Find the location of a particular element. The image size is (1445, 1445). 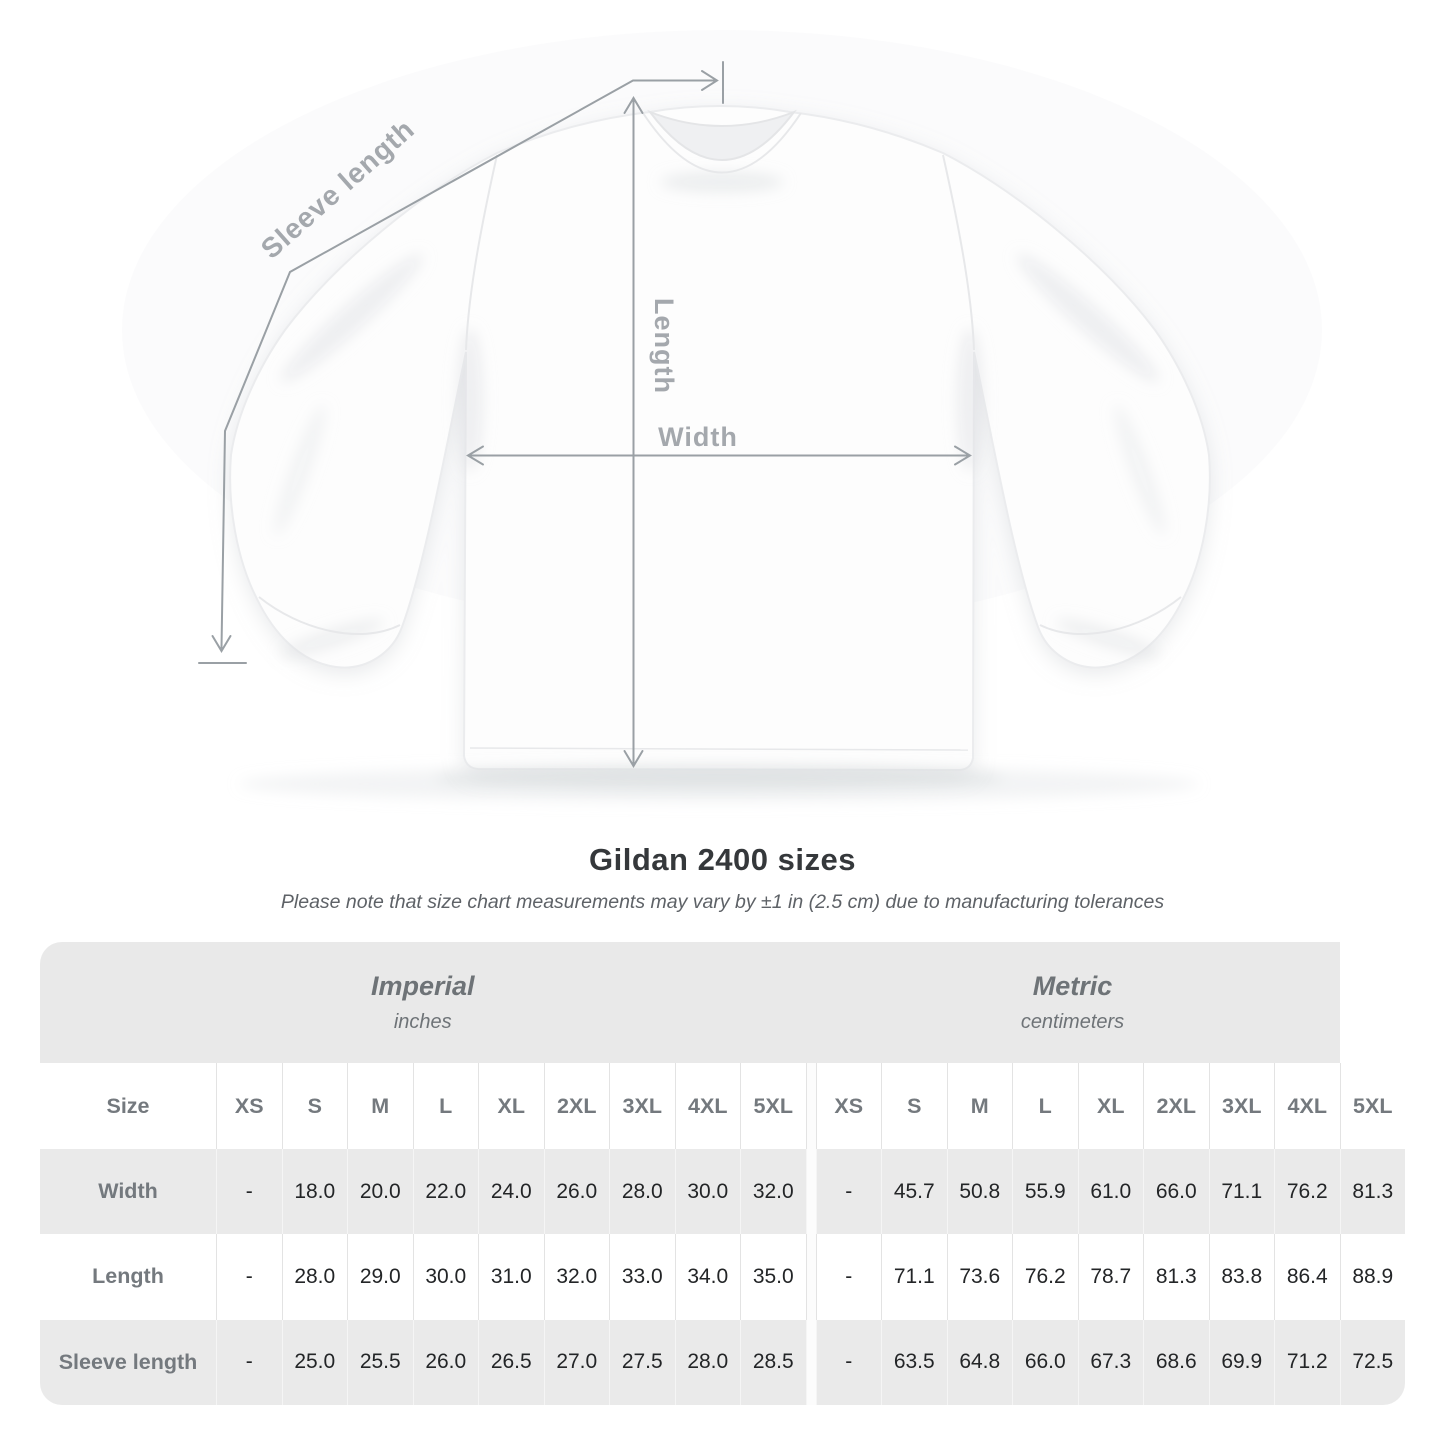

table-cell: 35.0 is located at coordinates (773, 1277).